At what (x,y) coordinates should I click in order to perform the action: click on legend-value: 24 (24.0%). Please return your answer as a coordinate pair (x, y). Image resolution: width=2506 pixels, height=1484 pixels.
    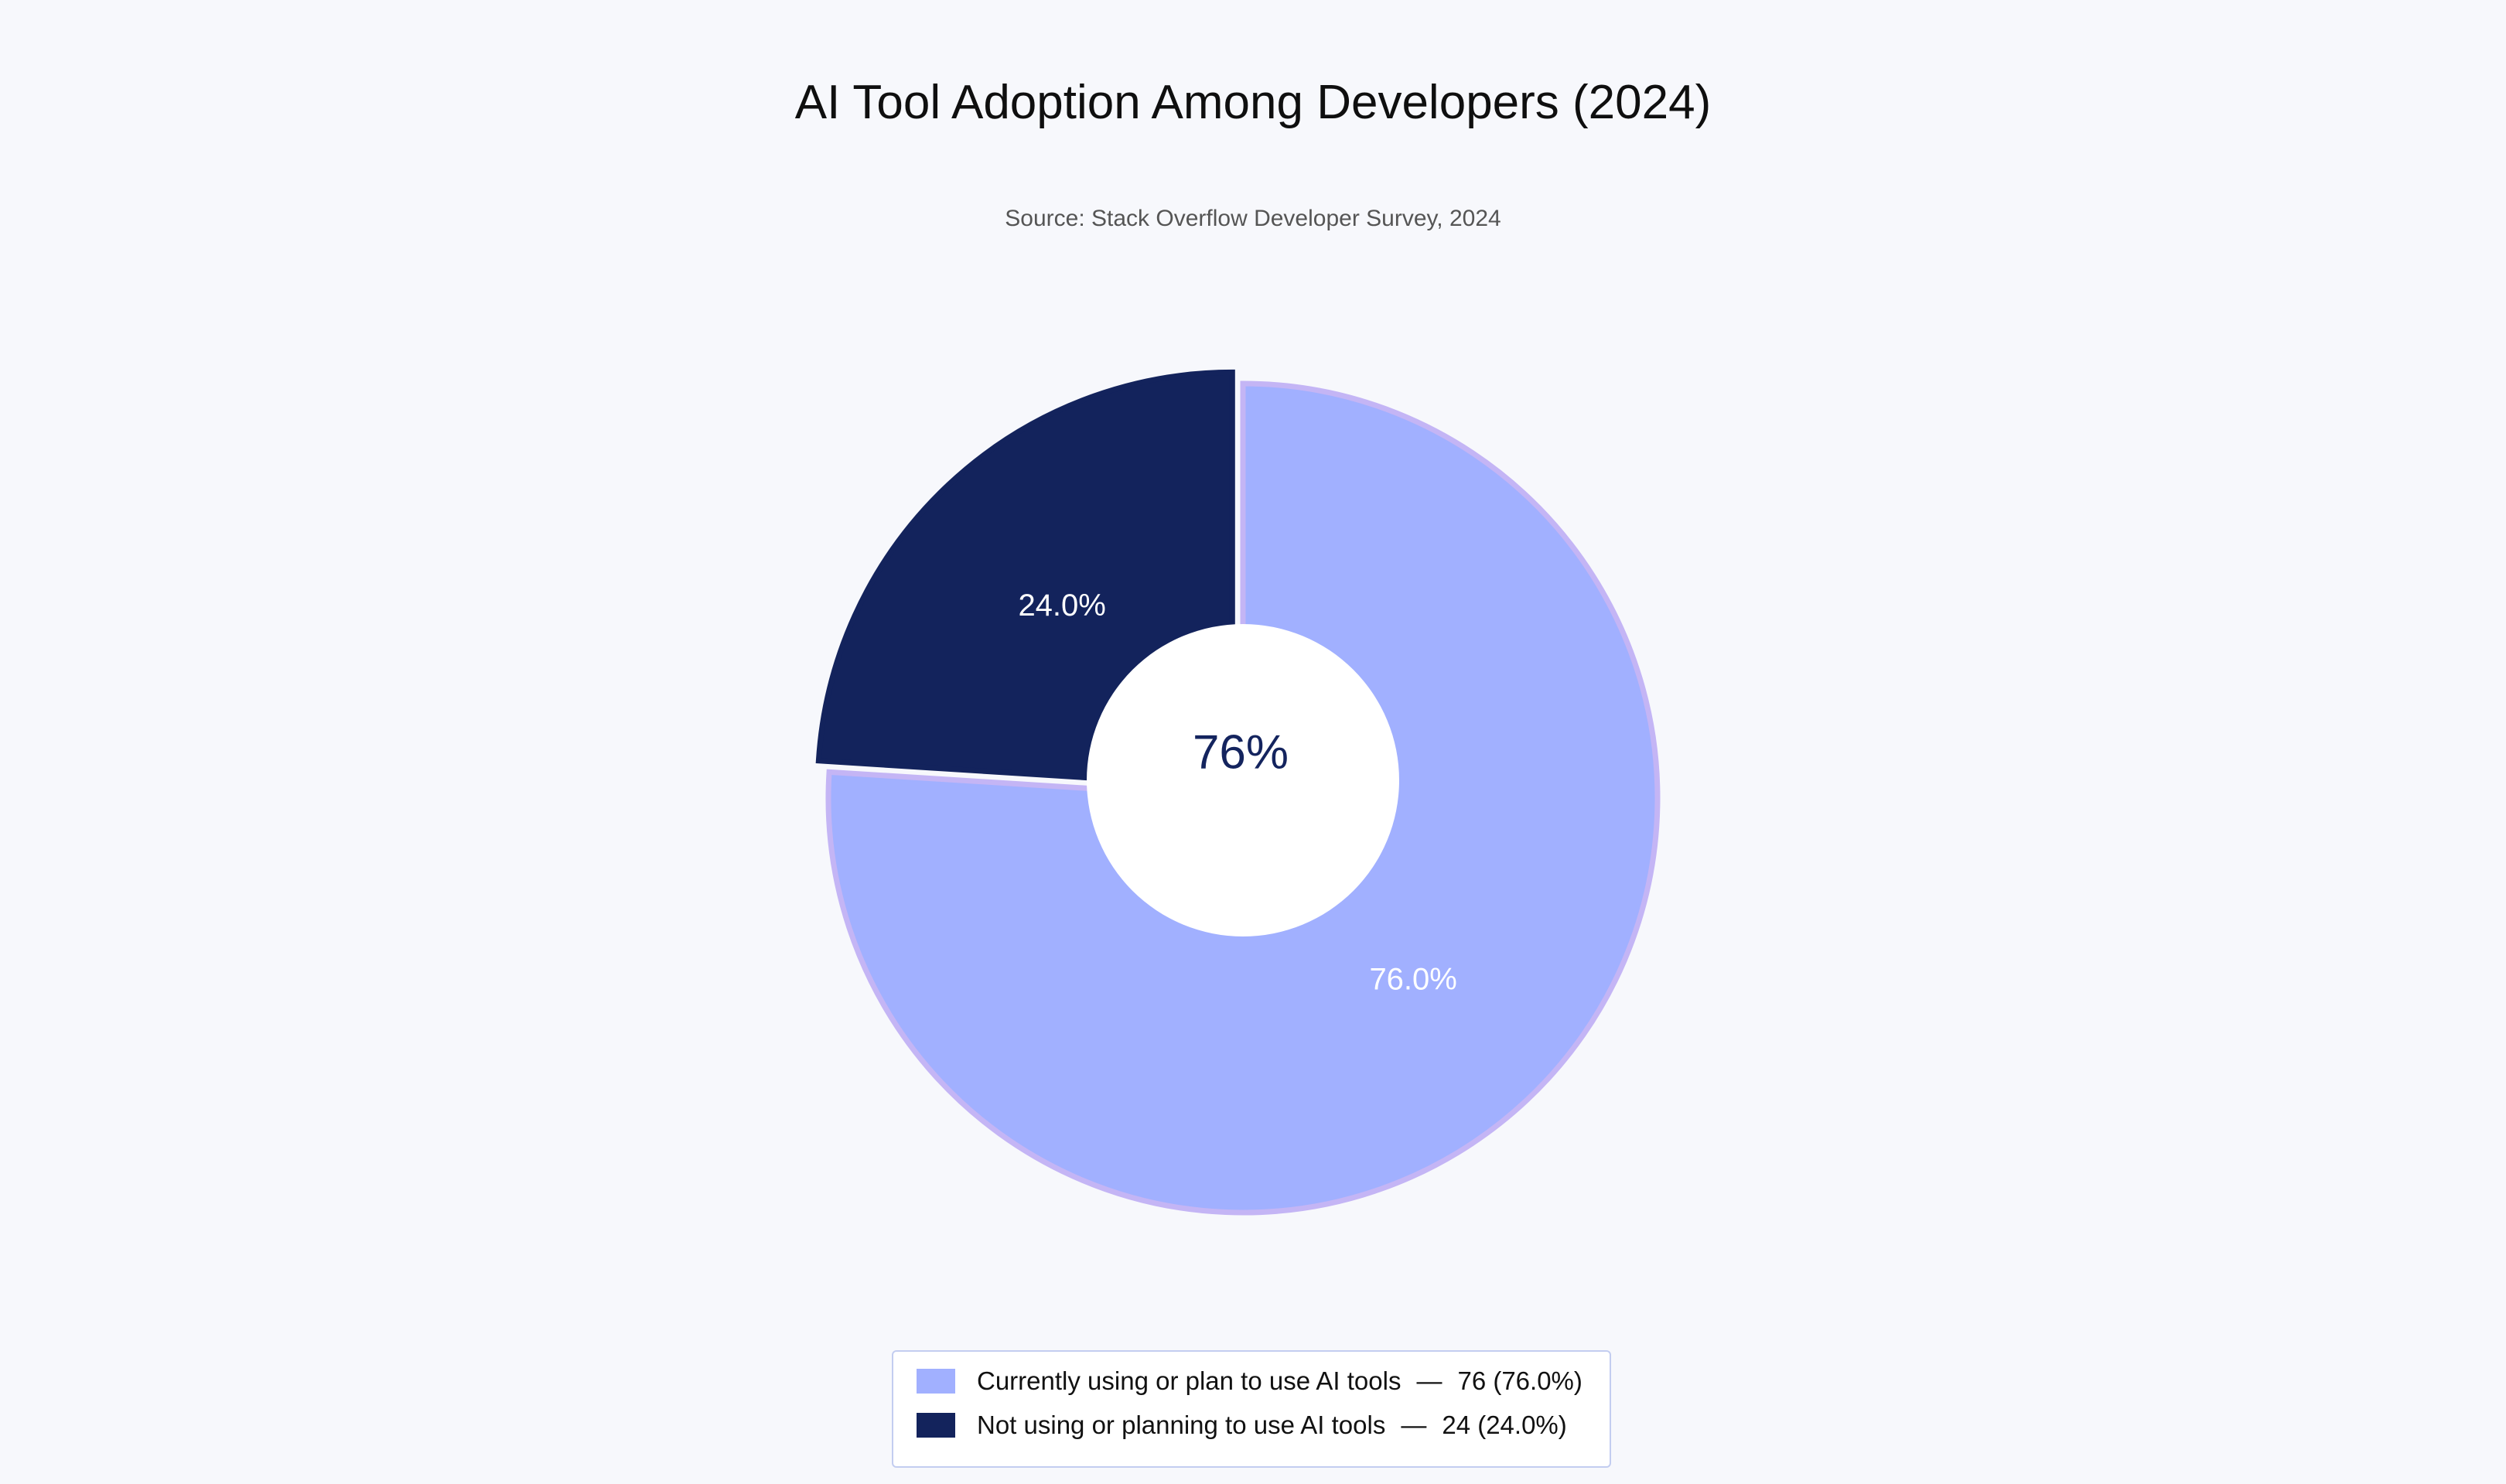
    Looking at the image, I should click on (1504, 1425).